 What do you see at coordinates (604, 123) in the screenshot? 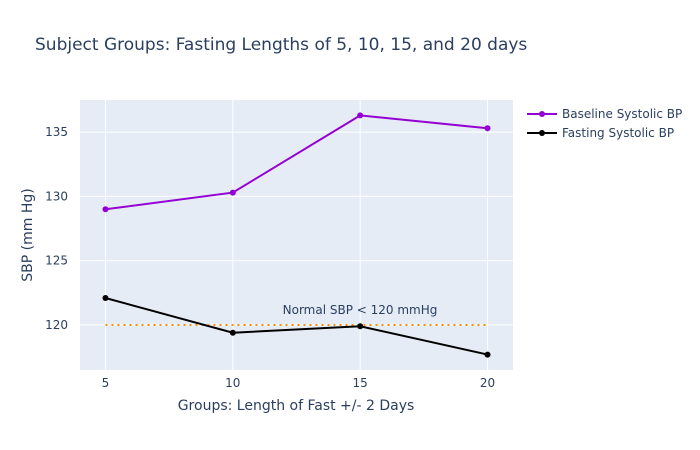
I see `legend: Baseline Systolic BP Fasting Systolic BP` at bounding box center [604, 123].